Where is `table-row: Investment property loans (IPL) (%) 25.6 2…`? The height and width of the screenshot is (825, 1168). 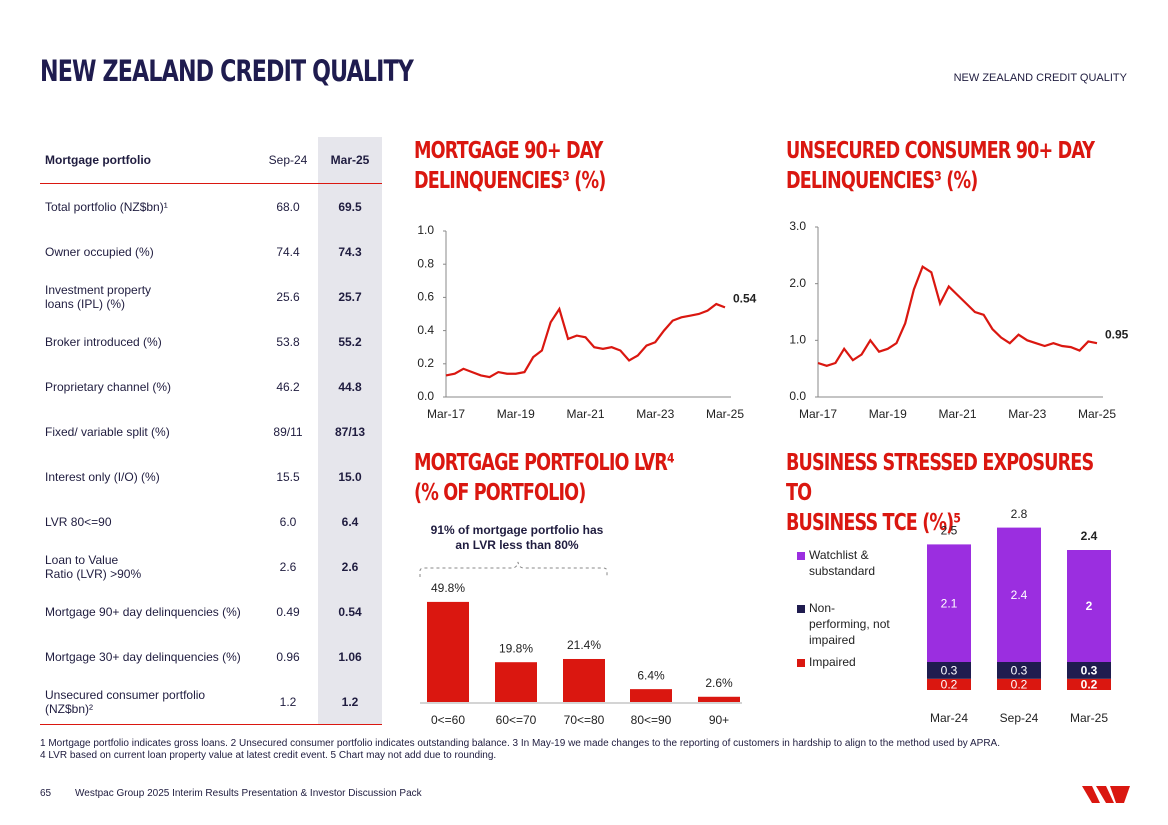
table-row: Investment property loans (IPL) (%) 25.6 2… is located at coordinates (211, 296).